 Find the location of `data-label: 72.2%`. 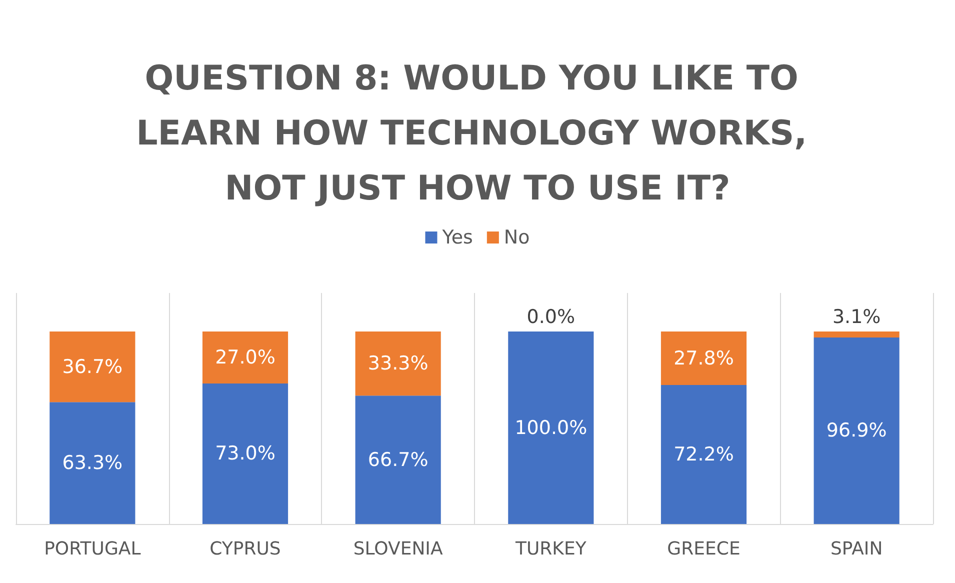

data-label: 72.2% is located at coordinates (704, 455).